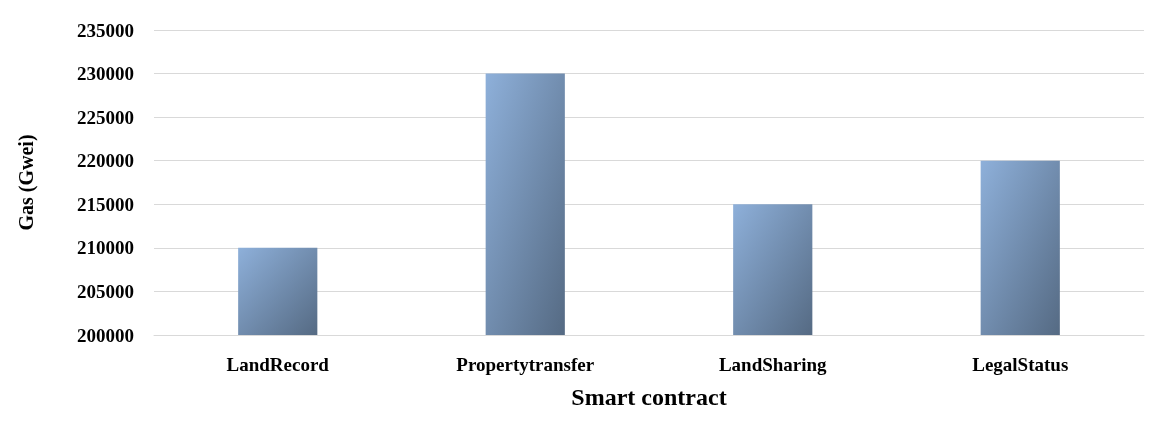  I want to click on x-axis-title: Smart contract, so click(649, 397).